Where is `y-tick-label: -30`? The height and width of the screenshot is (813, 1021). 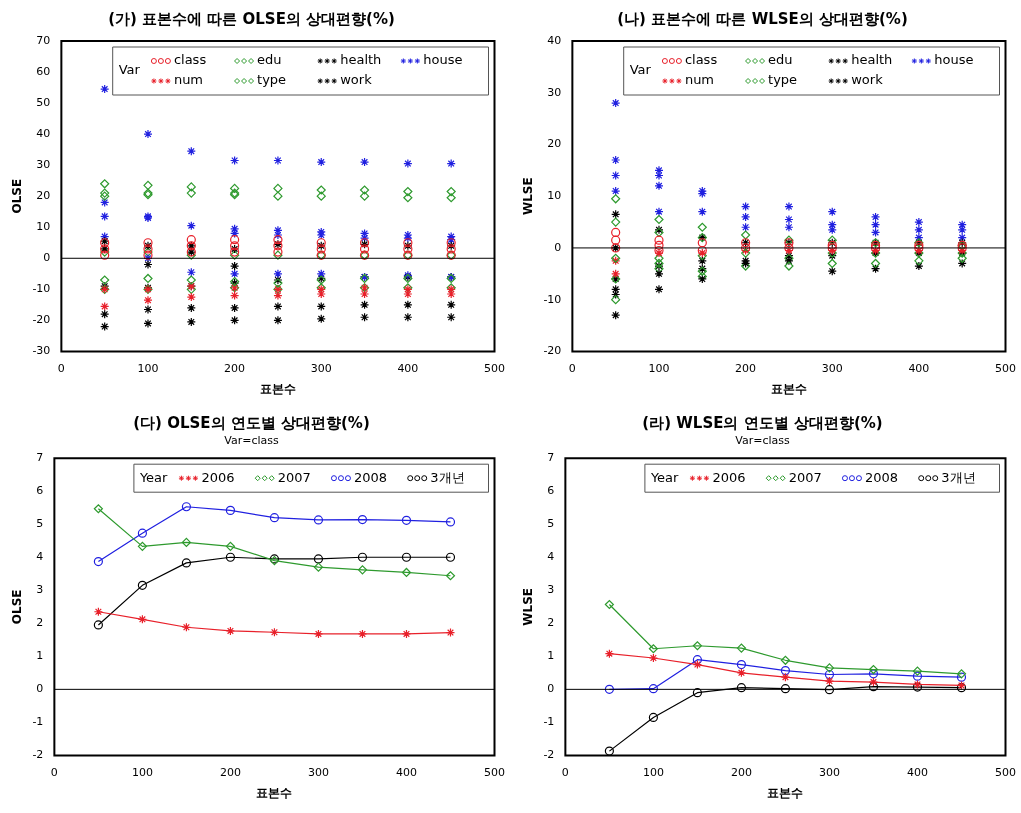
y-tick-label: -30 is located at coordinates (41, 351).